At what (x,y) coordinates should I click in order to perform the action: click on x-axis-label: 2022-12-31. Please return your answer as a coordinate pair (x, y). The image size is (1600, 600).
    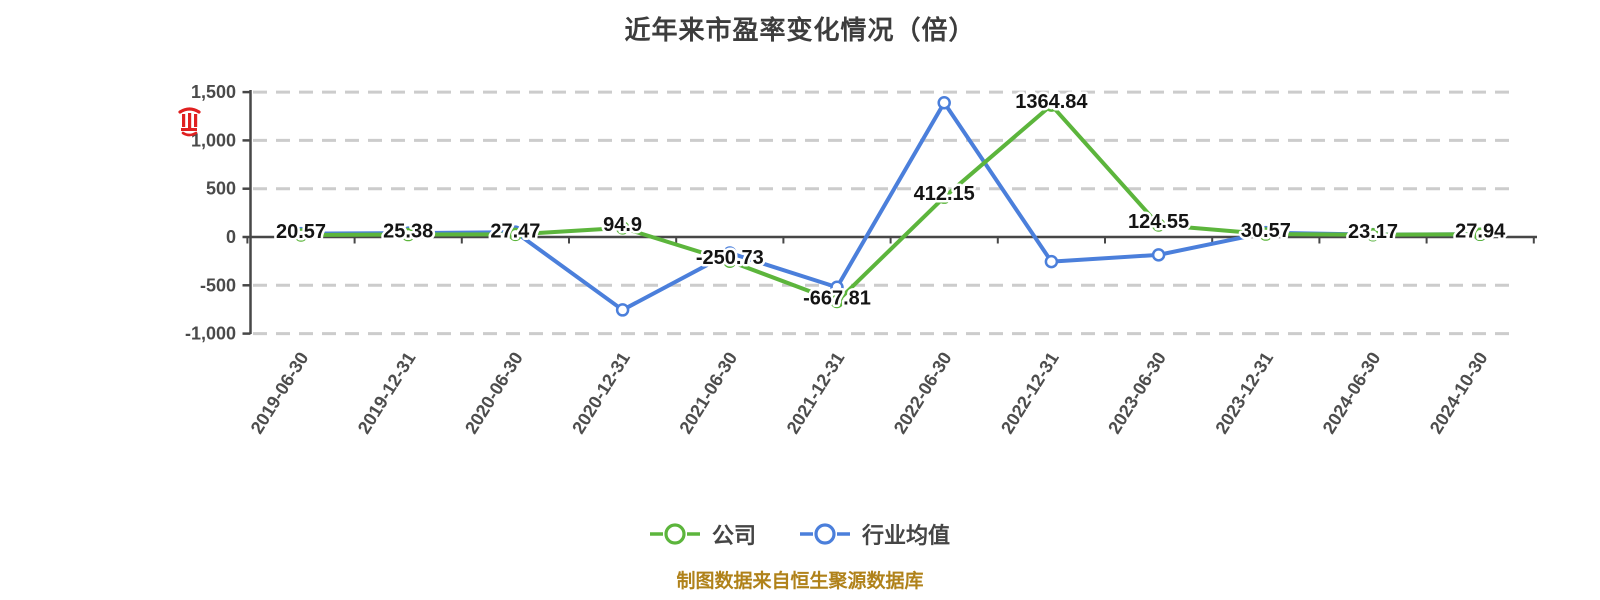
    Looking at the image, I should click on (1030, 393).